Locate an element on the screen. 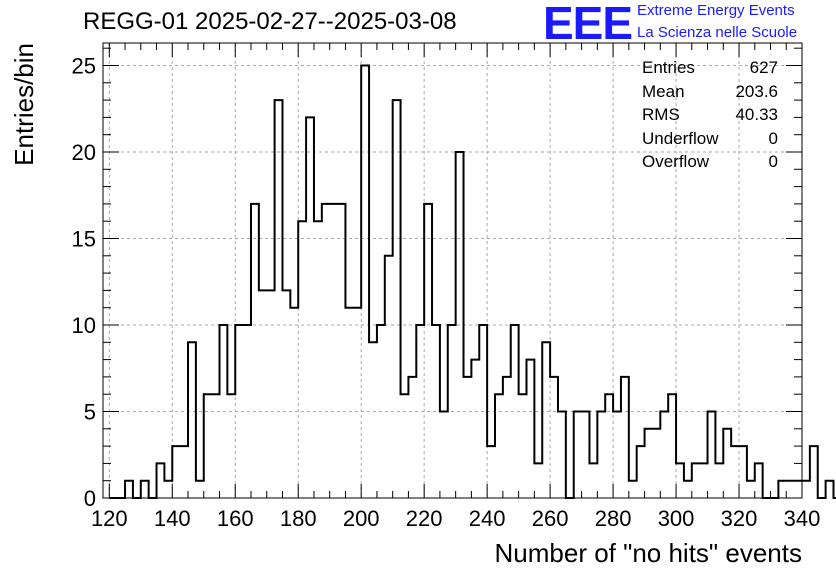 The width and height of the screenshot is (836, 572). x-tick-label: 180 is located at coordinates (298, 518).